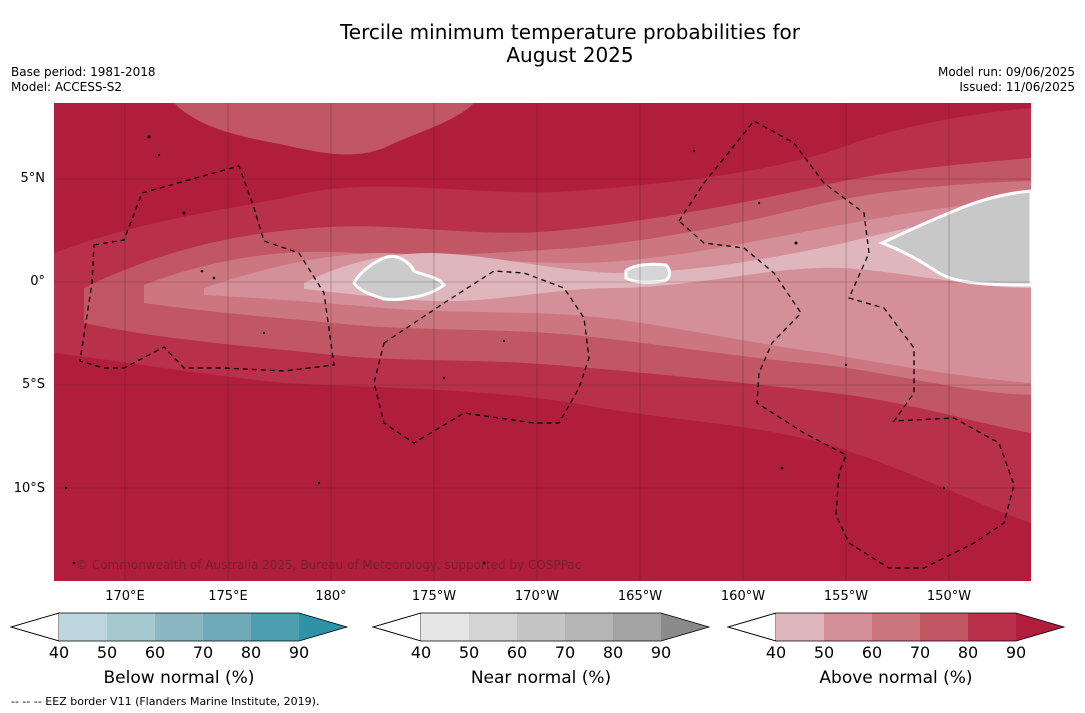 The height and width of the screenshot is (713, 1085). I want to click on colorbar-above-normal, so click(896, 627).